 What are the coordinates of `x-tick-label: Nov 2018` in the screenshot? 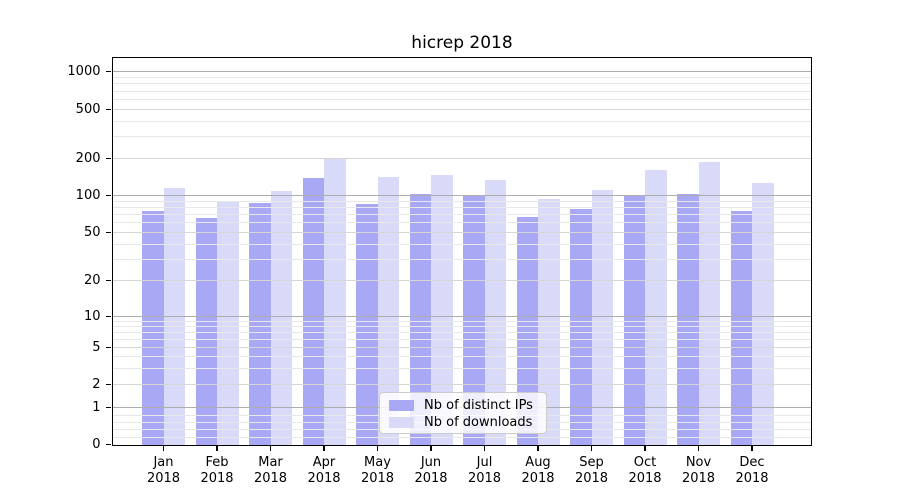 It's located at (698, 470).